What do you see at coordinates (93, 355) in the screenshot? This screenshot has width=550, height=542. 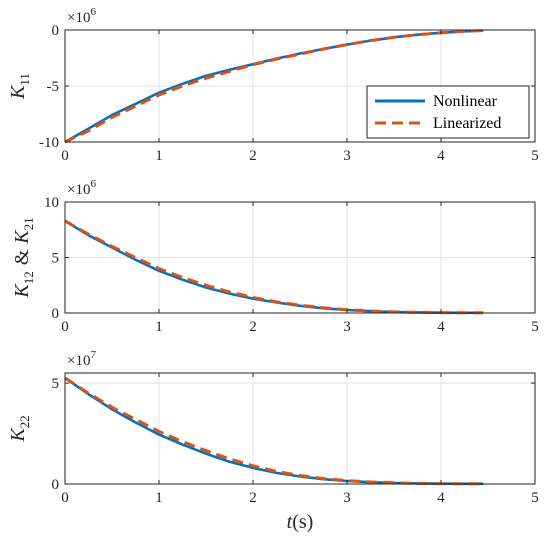 I see `axis-exponent-power: 7` at bounding box center [93, 355].